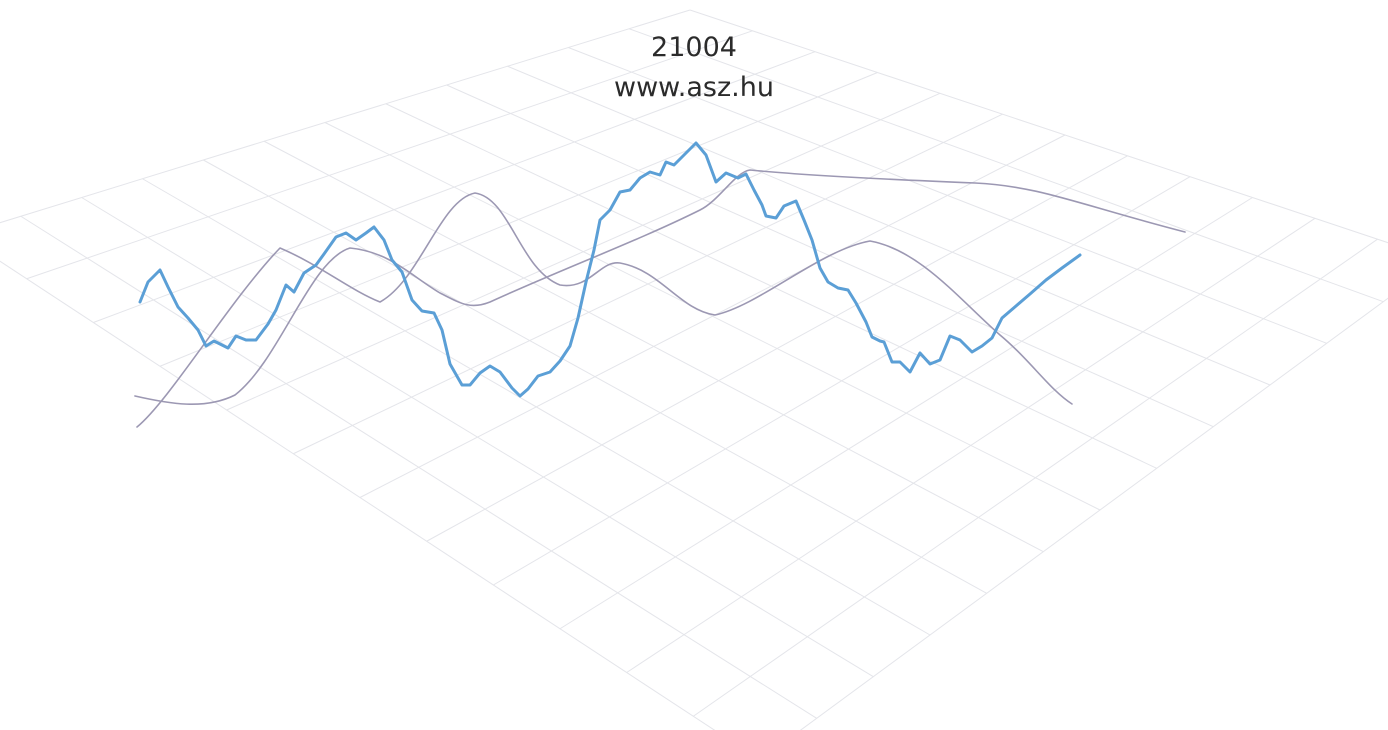  Describe the element at coordinates (694, 47) in the screenshot. I see `document-code: 21004` at that location.